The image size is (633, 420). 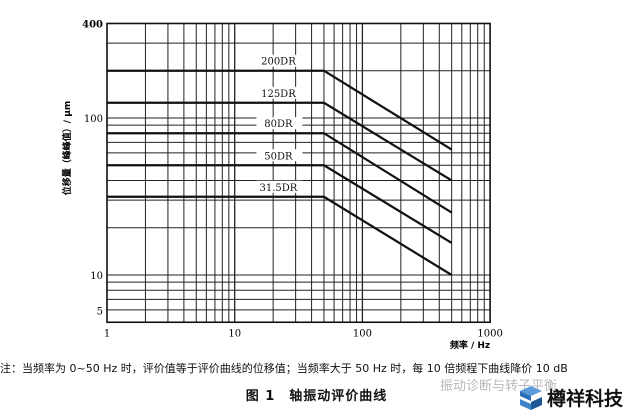 I want to click on series-line-80DR, so click(x=280, y=173).